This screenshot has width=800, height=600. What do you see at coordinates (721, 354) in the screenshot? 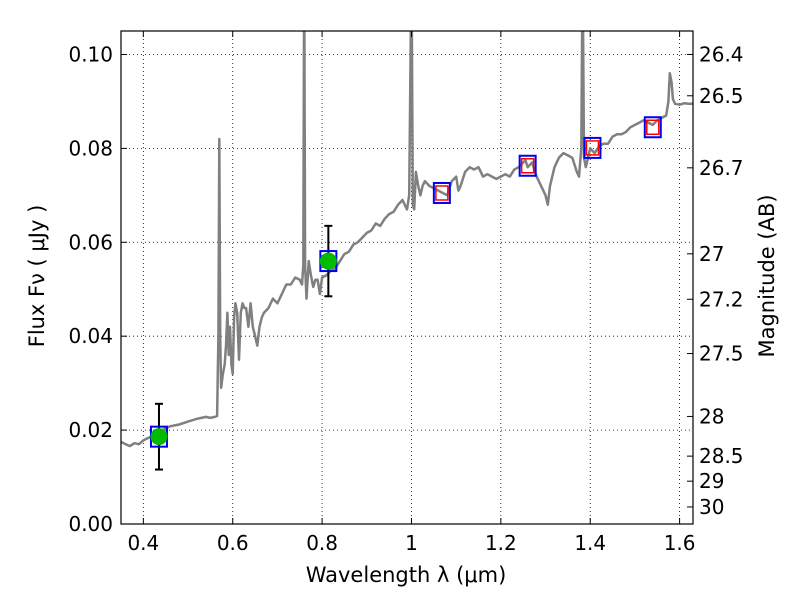
I see `mag-tick-label: 27.5` at bounding box center [721, 354].